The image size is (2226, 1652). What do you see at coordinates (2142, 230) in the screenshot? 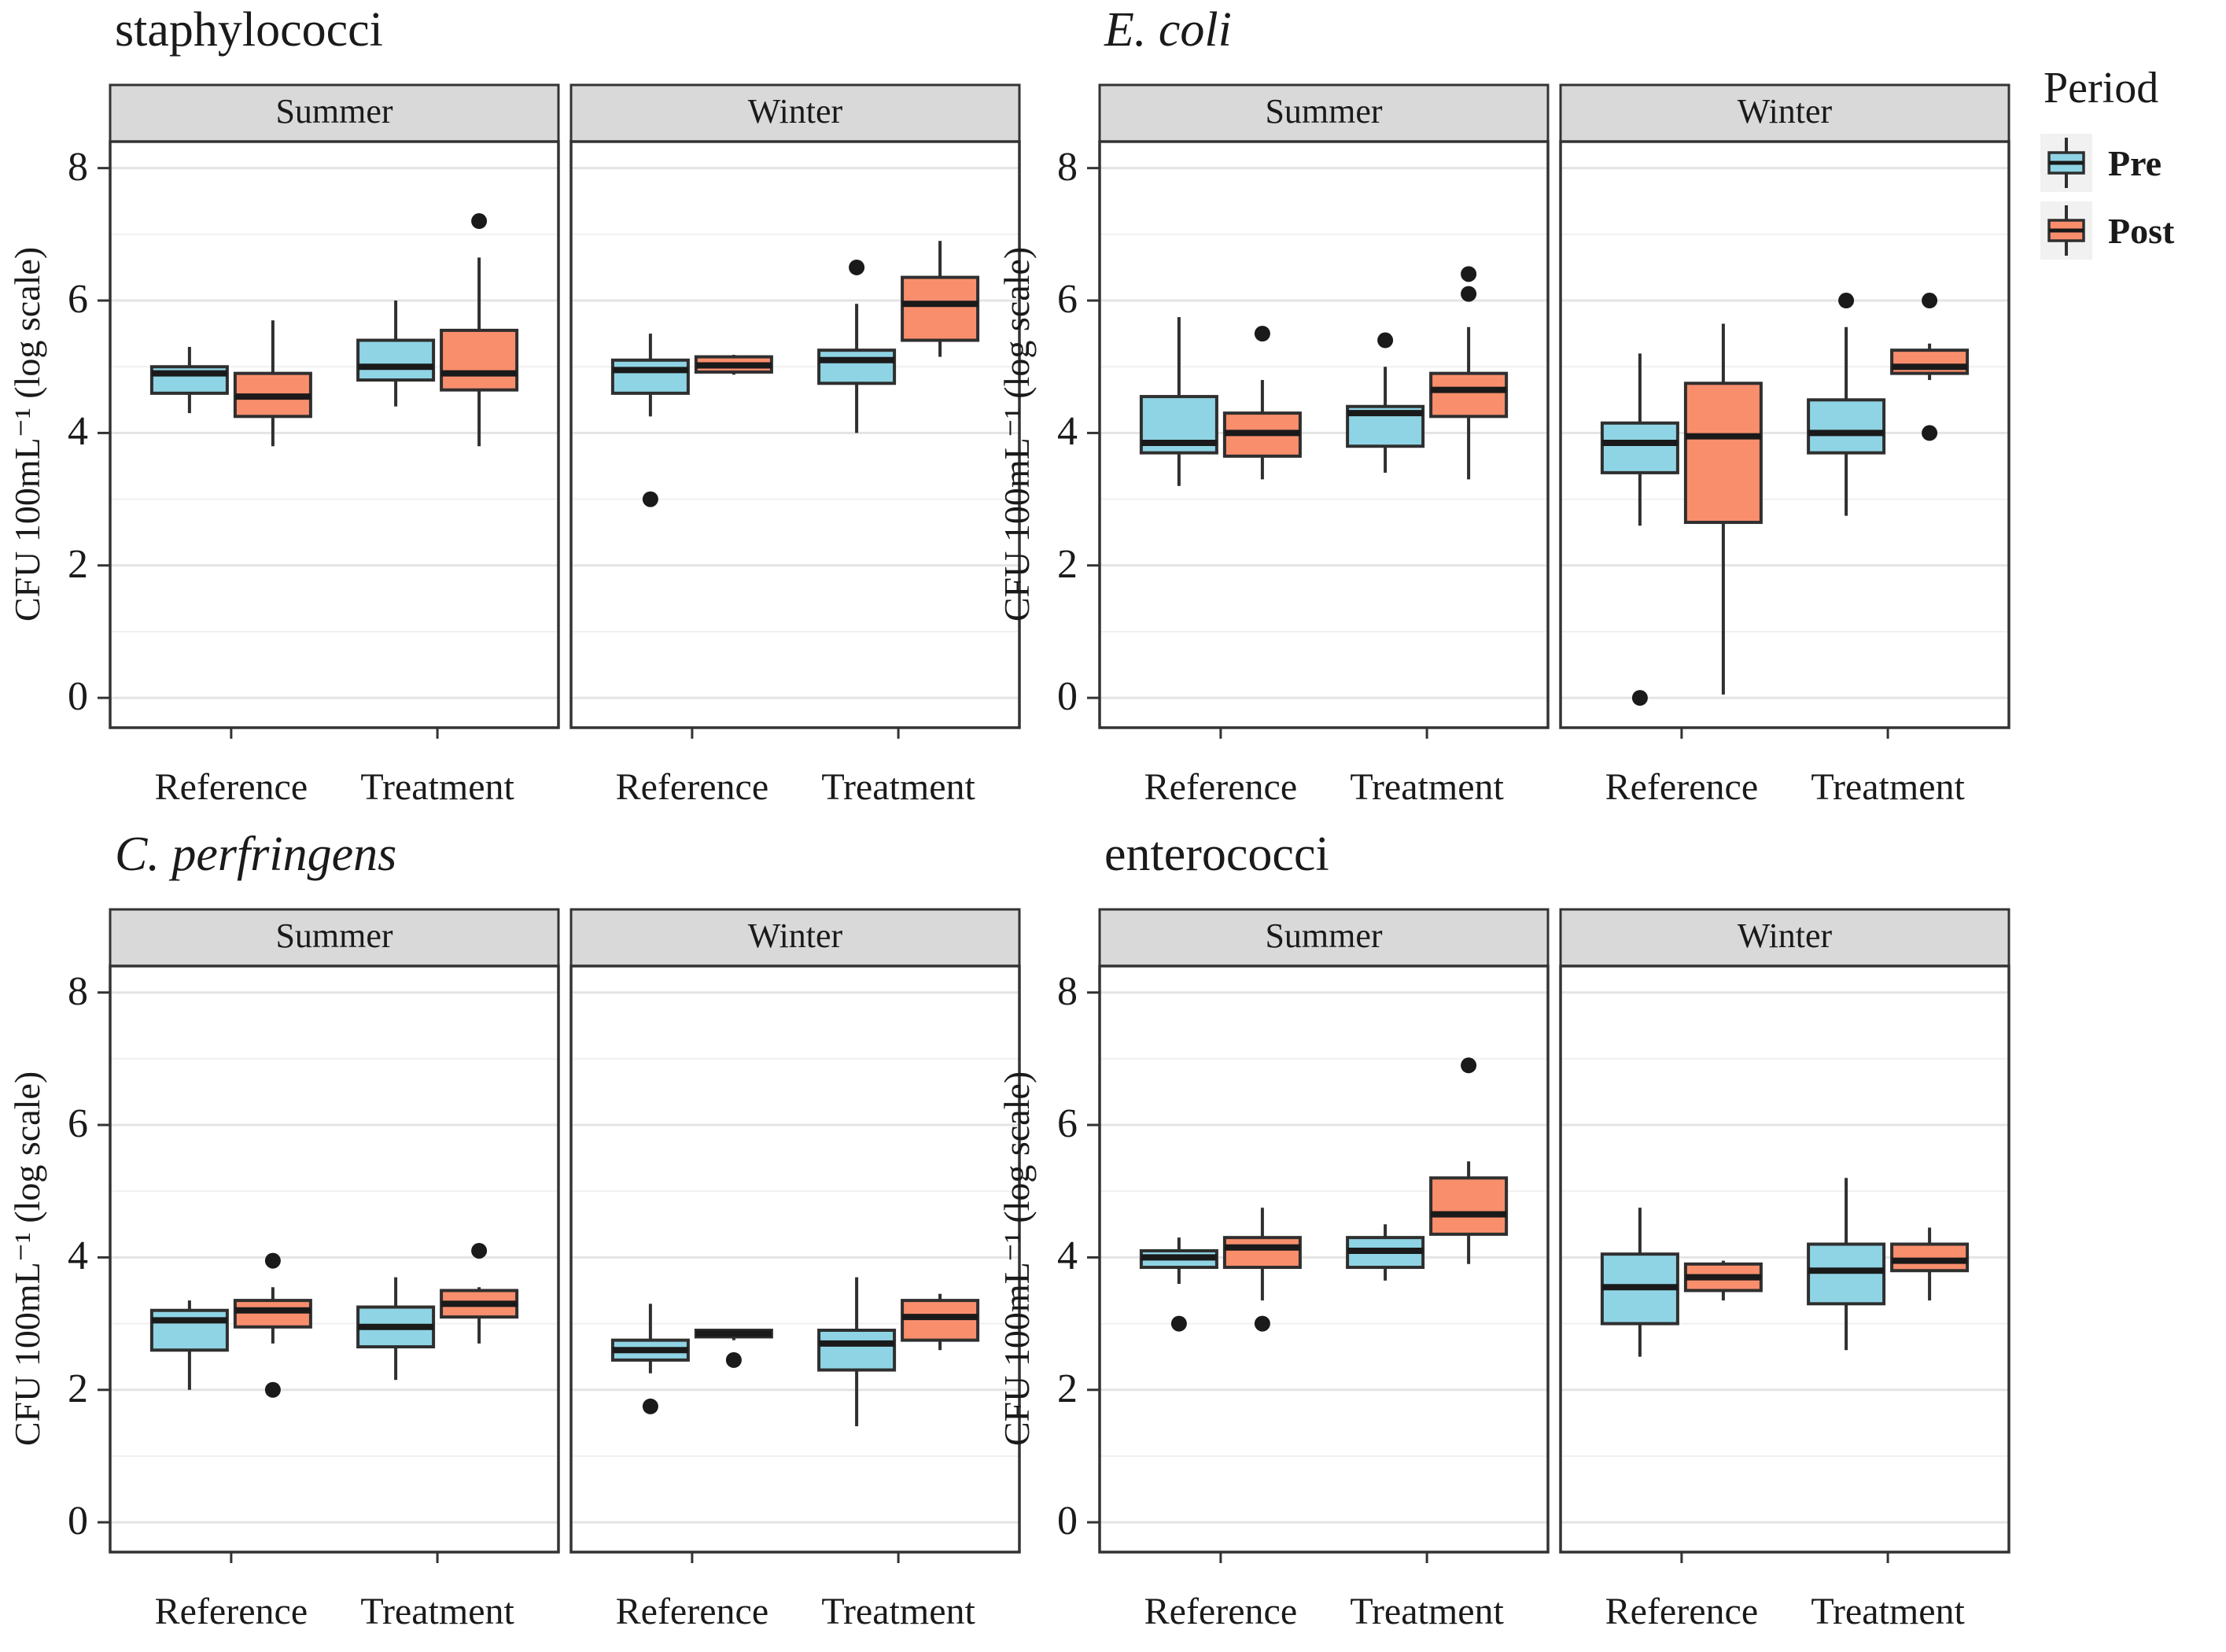
I see `legend-label-post: Post` at bounding box center [2142, 230].